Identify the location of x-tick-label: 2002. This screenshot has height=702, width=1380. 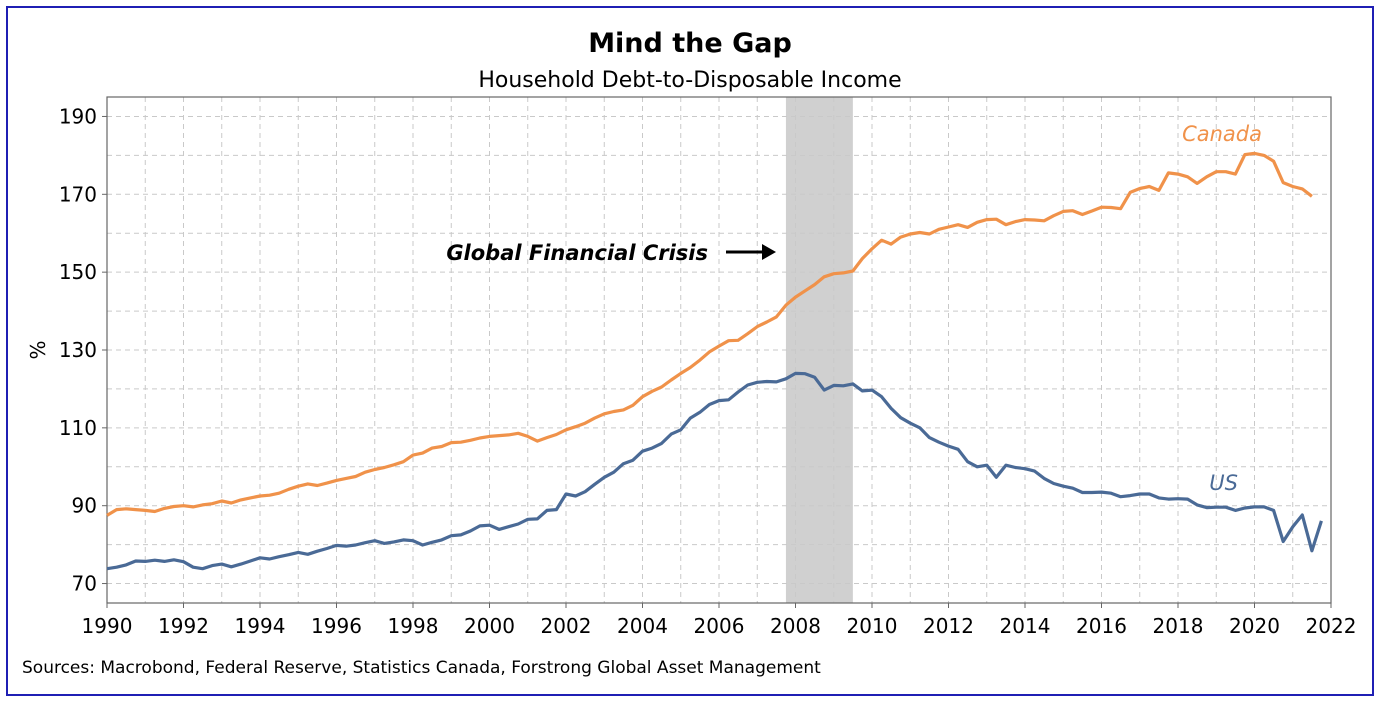
(566, 626).